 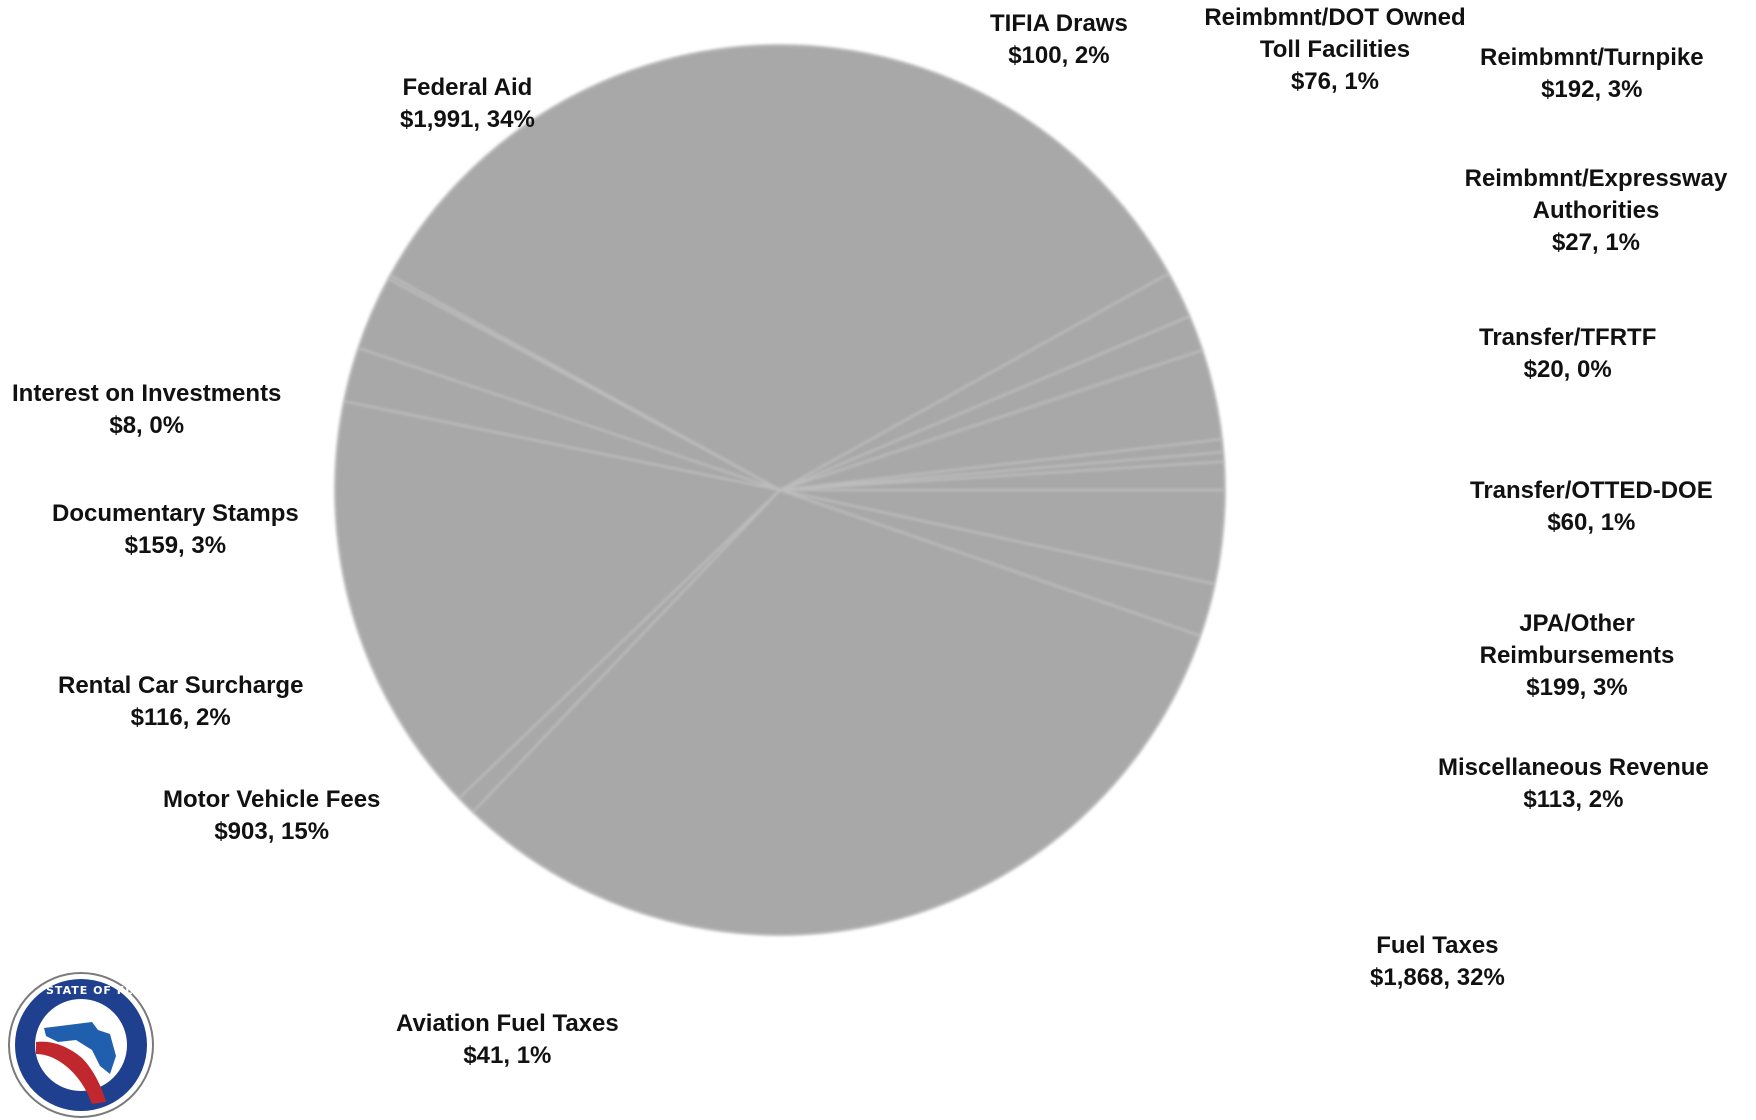 What do you see at coordinates (147, 409) in the screenshot?
I see `slice-label: Interest on Investments $8, 0%` at bounding box center [147, 409].